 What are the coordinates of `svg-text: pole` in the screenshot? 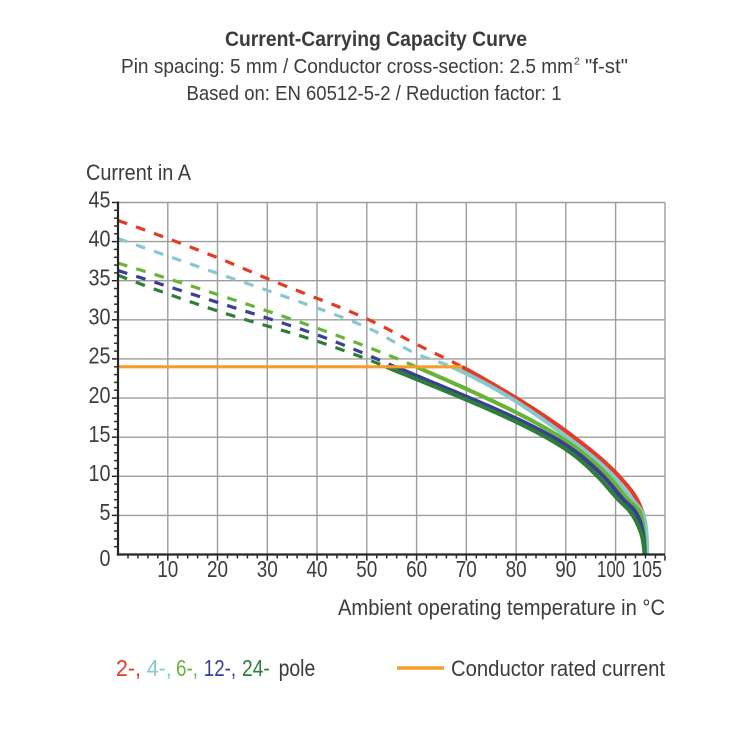 It's located at (297, 668).